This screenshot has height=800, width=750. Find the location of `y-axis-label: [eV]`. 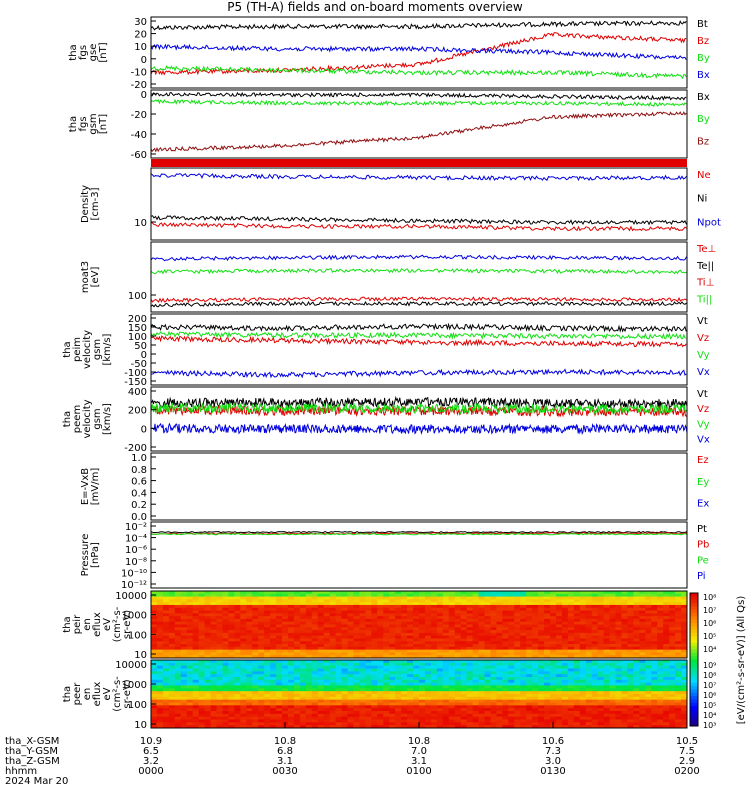

y-axis-label: [eV] is located at coordinates (95, 277).